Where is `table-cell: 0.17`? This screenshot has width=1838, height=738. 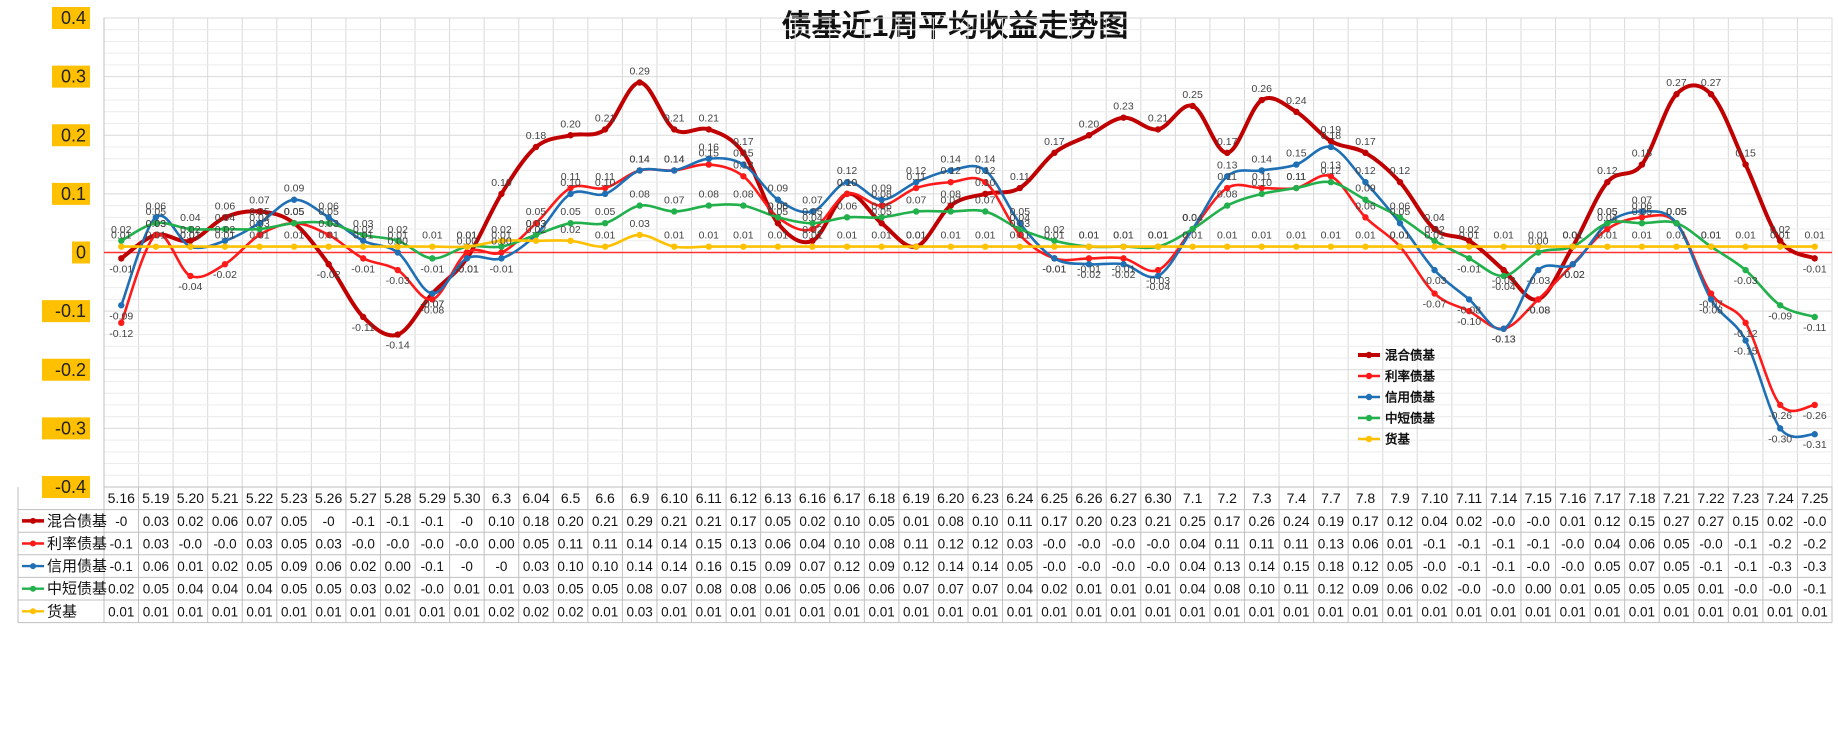 table-cell: 0.17 is located at coordinates (1365, 521).